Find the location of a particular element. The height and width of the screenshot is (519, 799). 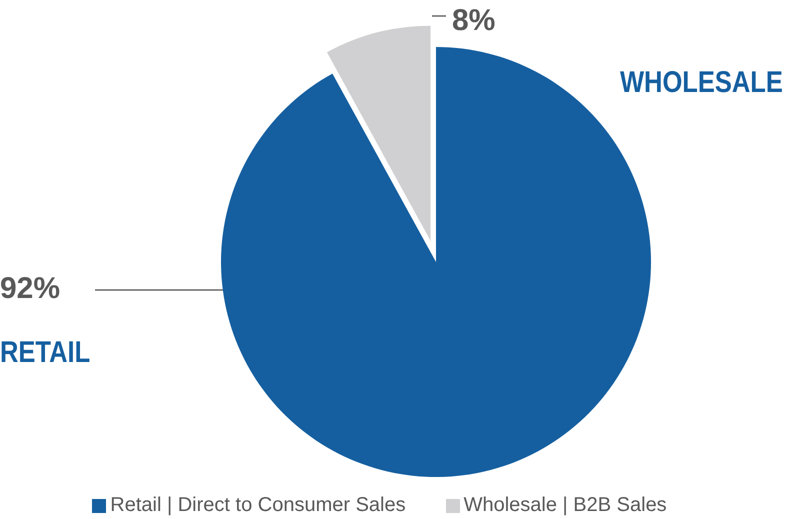

data-label: 8% is located at coordinates (474, 20).